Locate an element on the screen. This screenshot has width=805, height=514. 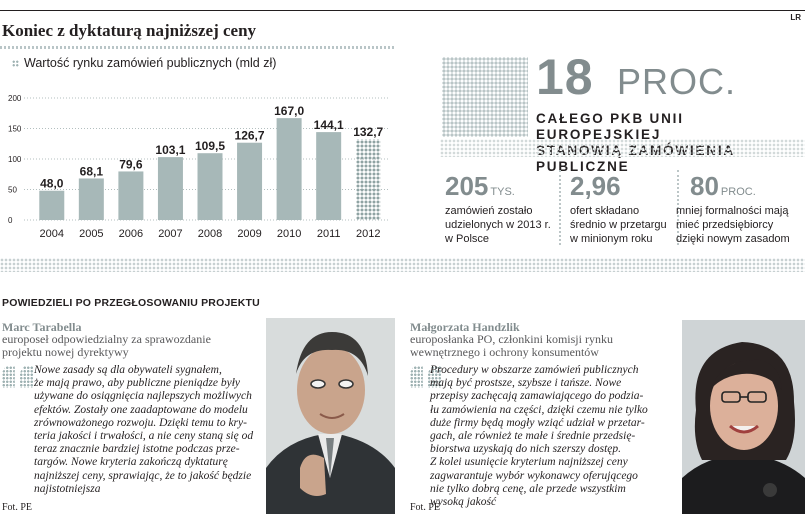
data-label: 48,0 is located at coordinates (52, 184).